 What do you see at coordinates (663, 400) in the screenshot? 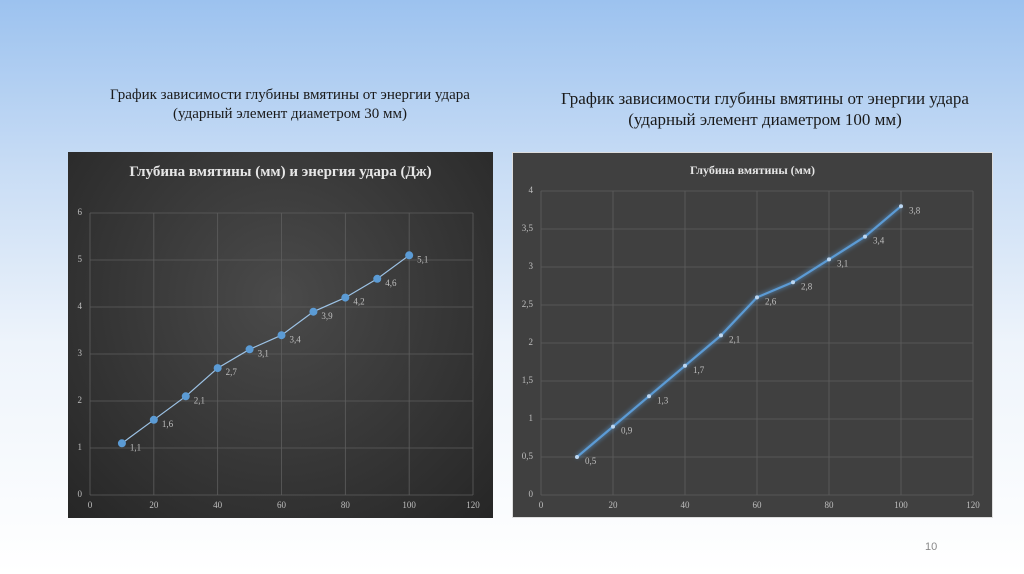
I see `data-label: 1,3` at bounding box center [663, 400].